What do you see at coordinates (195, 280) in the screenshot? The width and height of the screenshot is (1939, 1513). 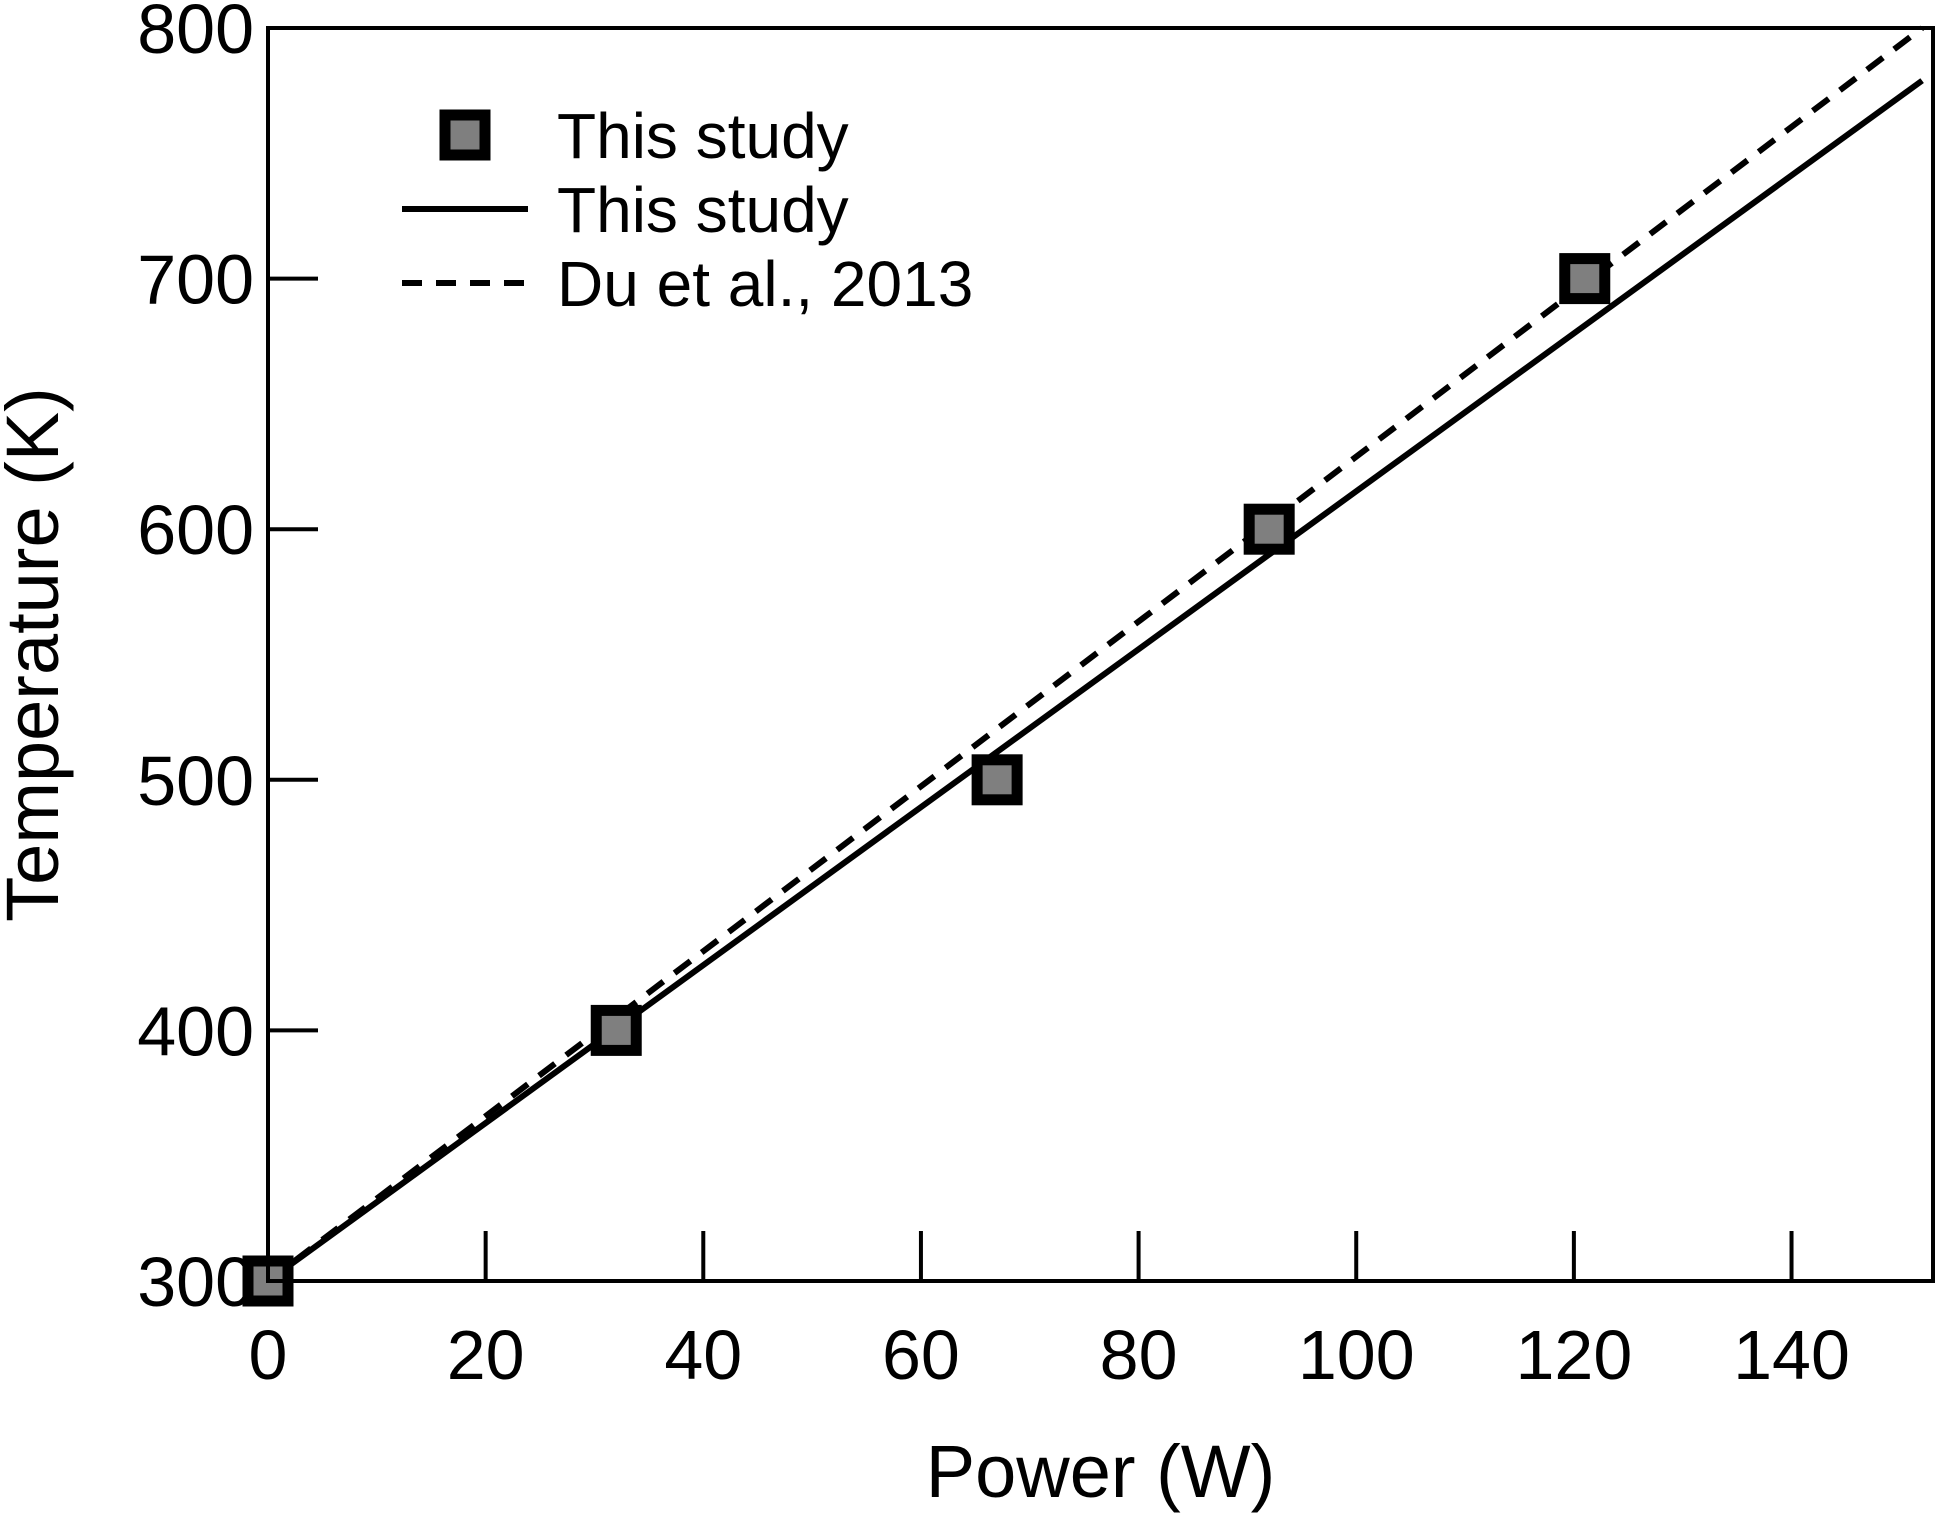 I see `y-tick-label: 700` at bounding box center [195, 280].